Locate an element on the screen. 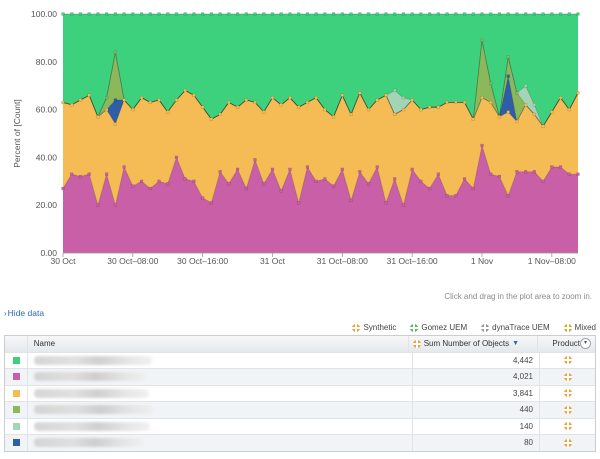 This screenshot has width=600, height=459. y-tick-label: 40.00 is located at coordinates (47, 157).